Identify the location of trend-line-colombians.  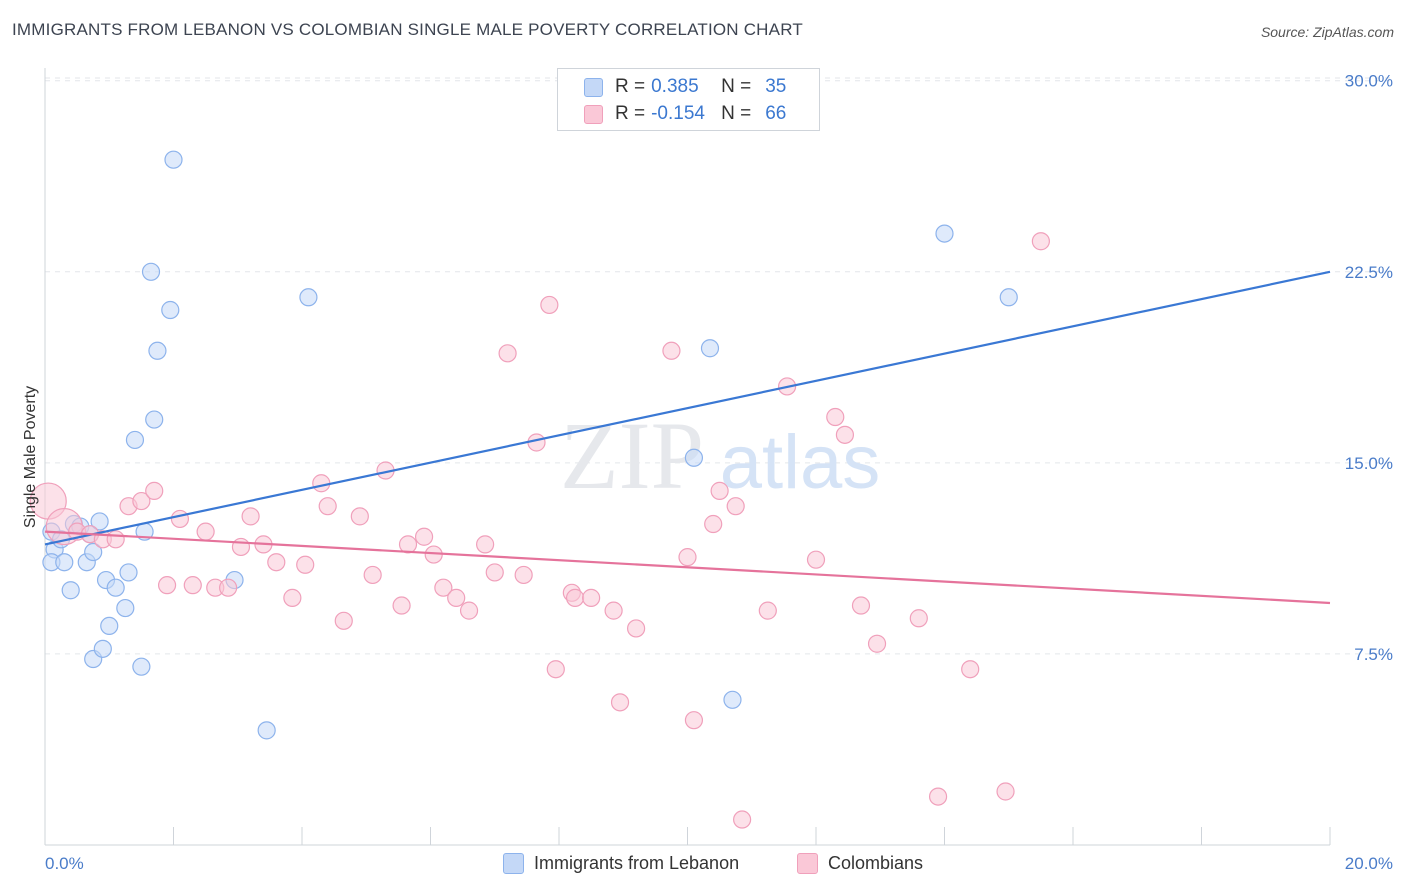
(687, 567).